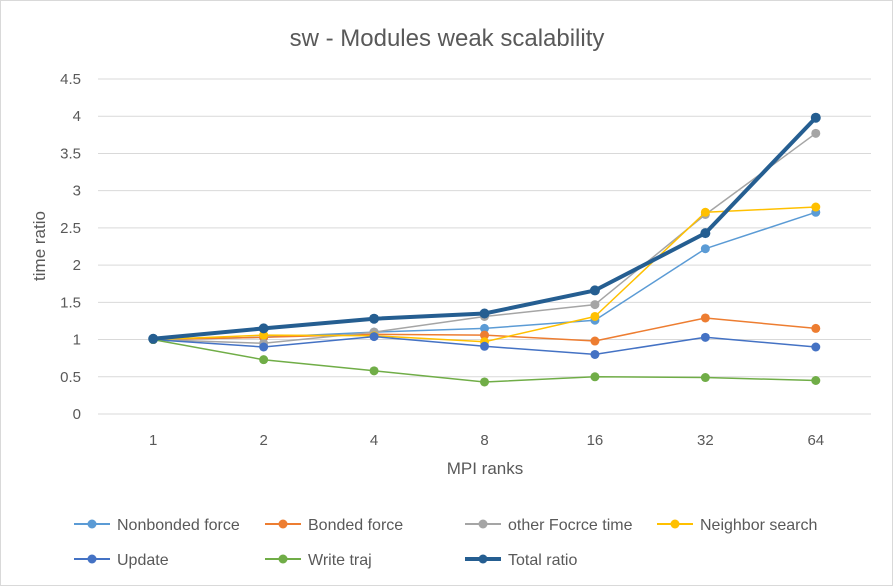 This screenshot has width=893, height=587. I want to click on x-tick-label: 8, so click(484, 440).